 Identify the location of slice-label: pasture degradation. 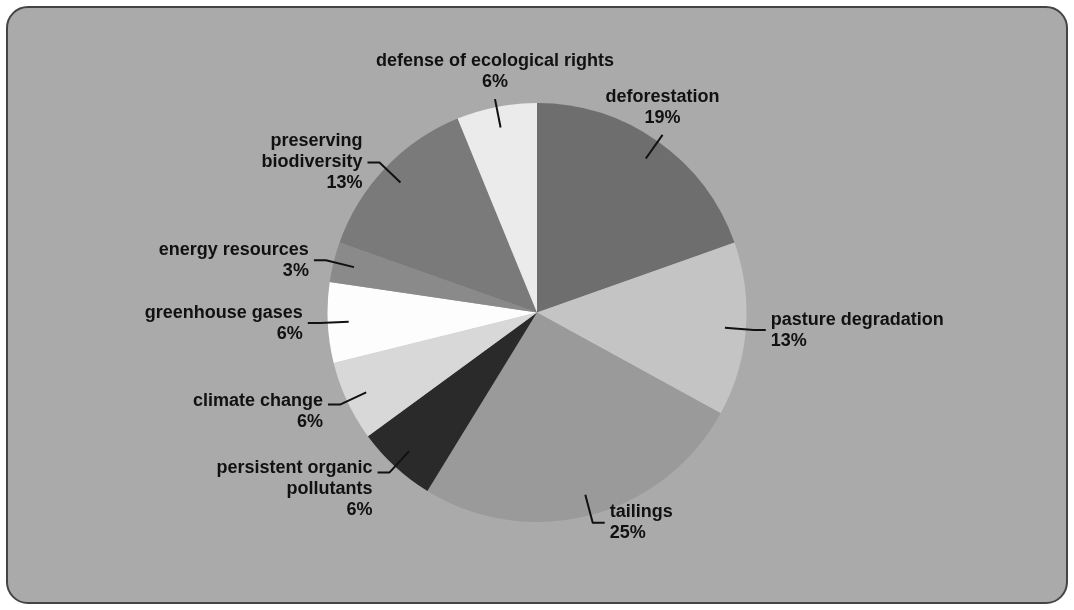
(857, 318).